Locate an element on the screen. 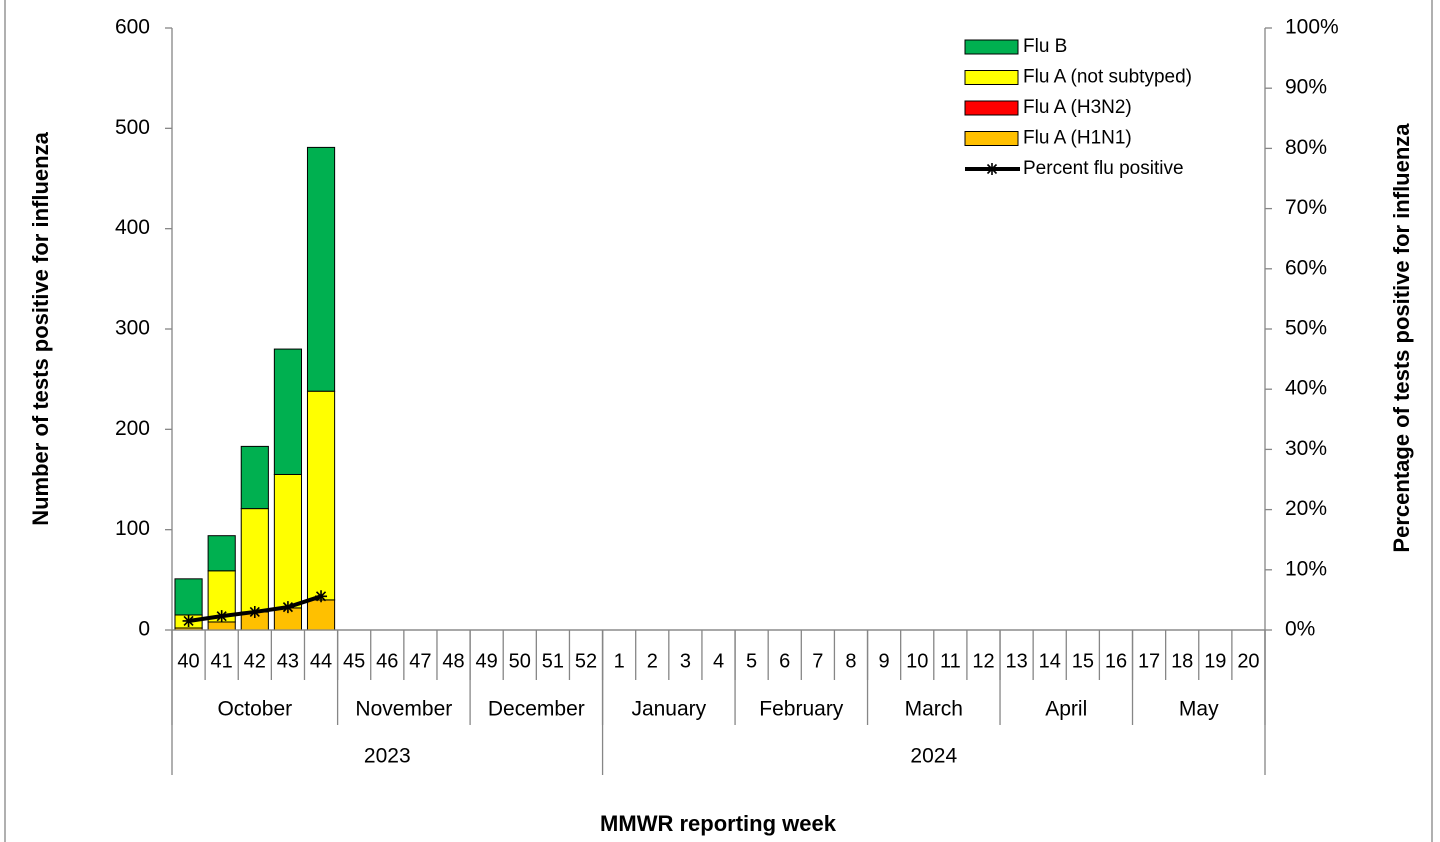  x-tick-label: 45 is located at coordinates (354, 661).